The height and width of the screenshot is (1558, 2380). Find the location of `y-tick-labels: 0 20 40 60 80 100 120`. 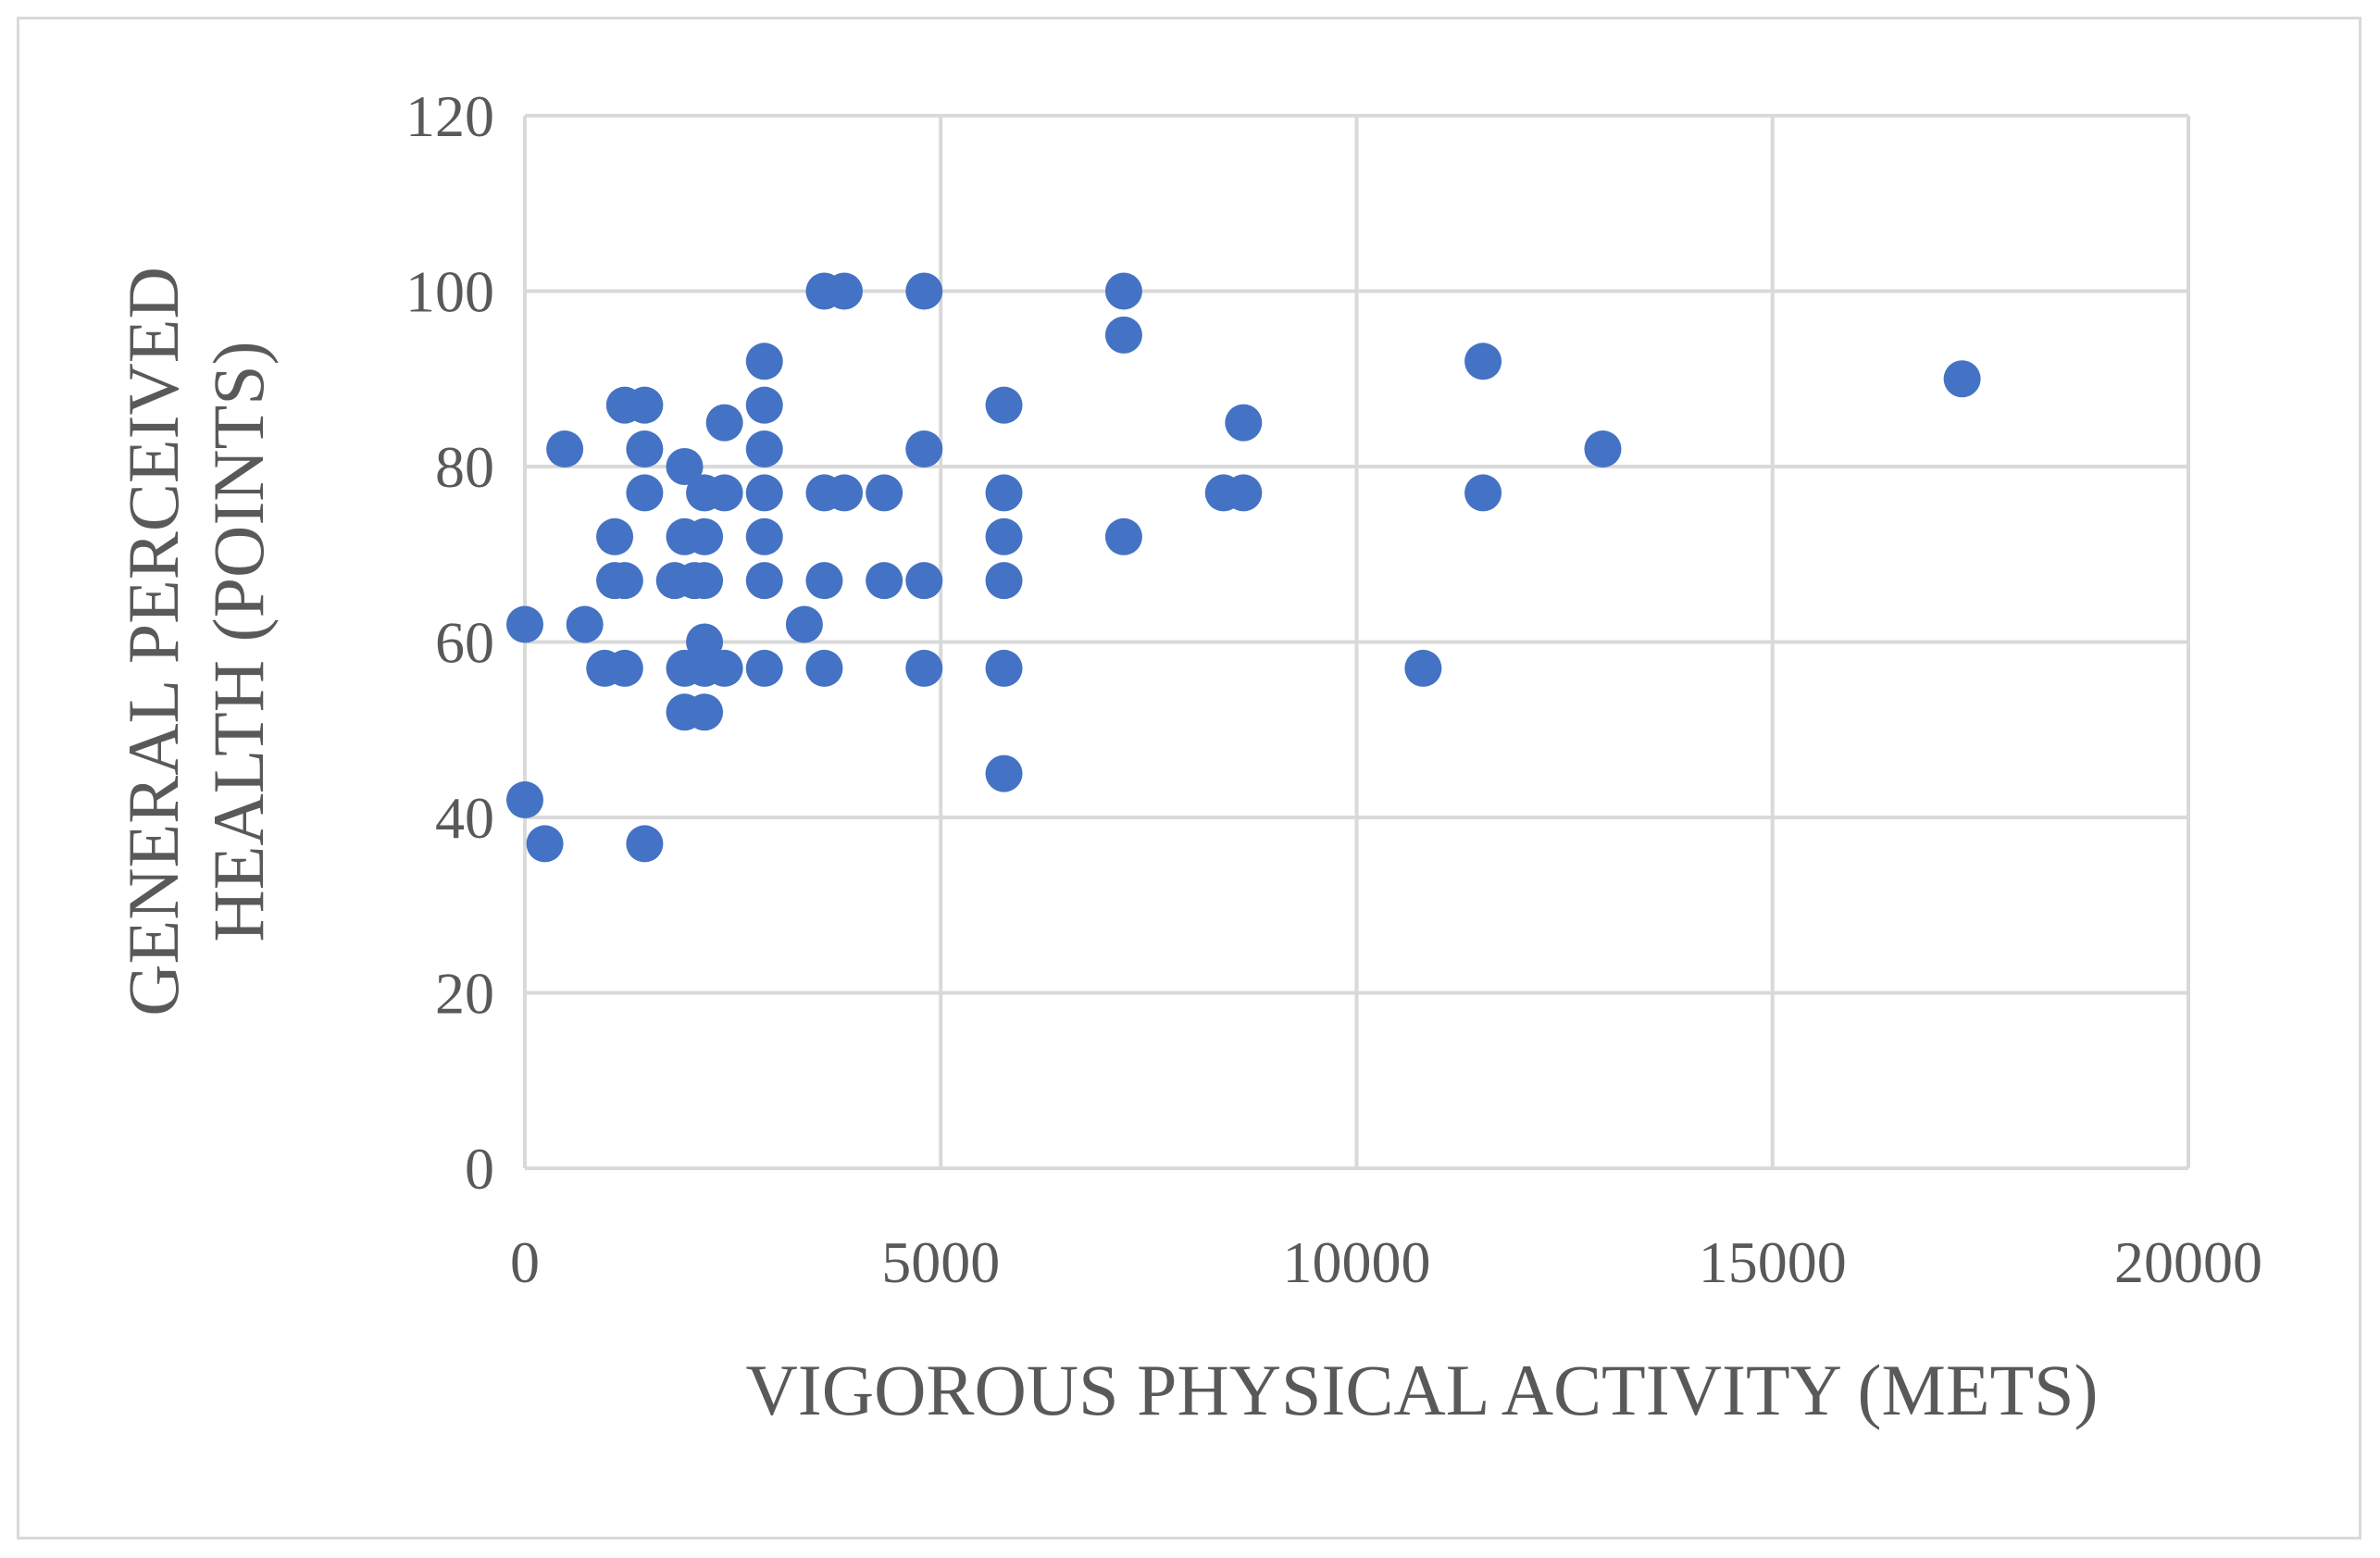

y-tick-labels: 0 20 40 60 80 100 120 is located at coordinates (449, 642).